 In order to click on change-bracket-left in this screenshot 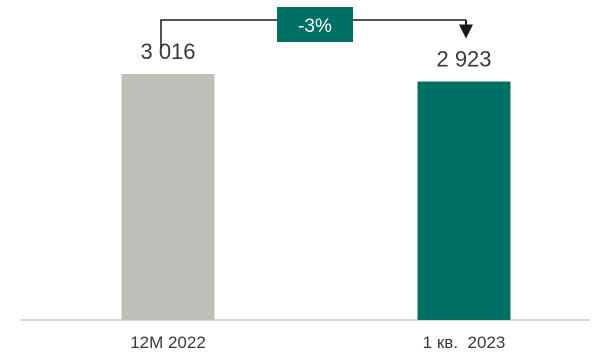, I will do `click(313, 33)`.